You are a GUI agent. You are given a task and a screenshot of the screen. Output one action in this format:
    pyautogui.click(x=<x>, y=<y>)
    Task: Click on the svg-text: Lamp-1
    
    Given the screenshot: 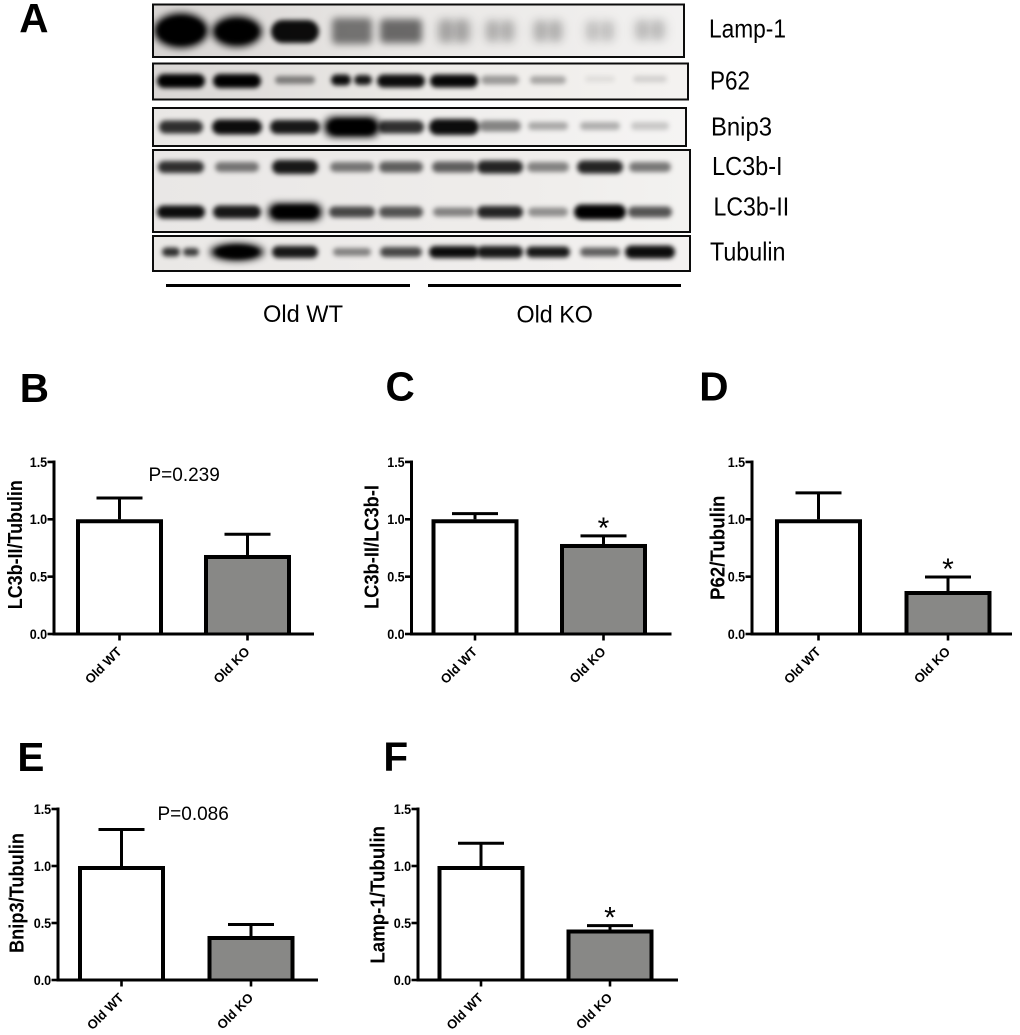 What is the action you would take?
    pyautogui.click(x=747, y=29)
    